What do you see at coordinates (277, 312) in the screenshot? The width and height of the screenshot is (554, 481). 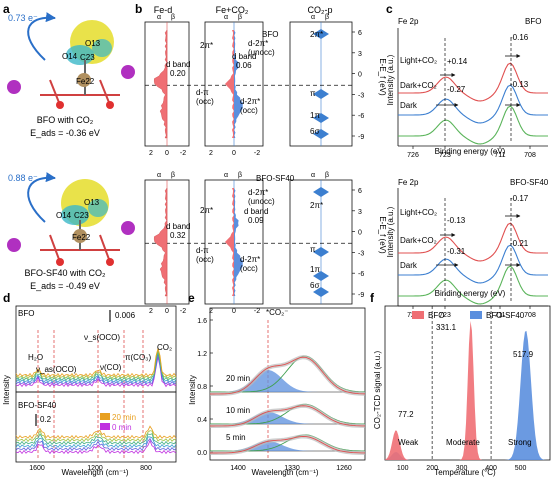 I see `peak-label: *CO₂⁻` at bounding box center [277, 312].